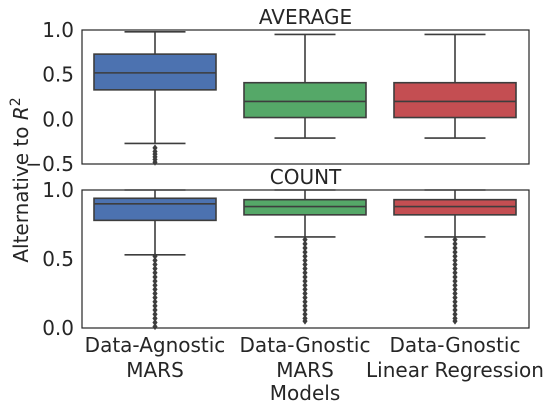  I want to click on x-axis-label: Models, so click(305, 393).